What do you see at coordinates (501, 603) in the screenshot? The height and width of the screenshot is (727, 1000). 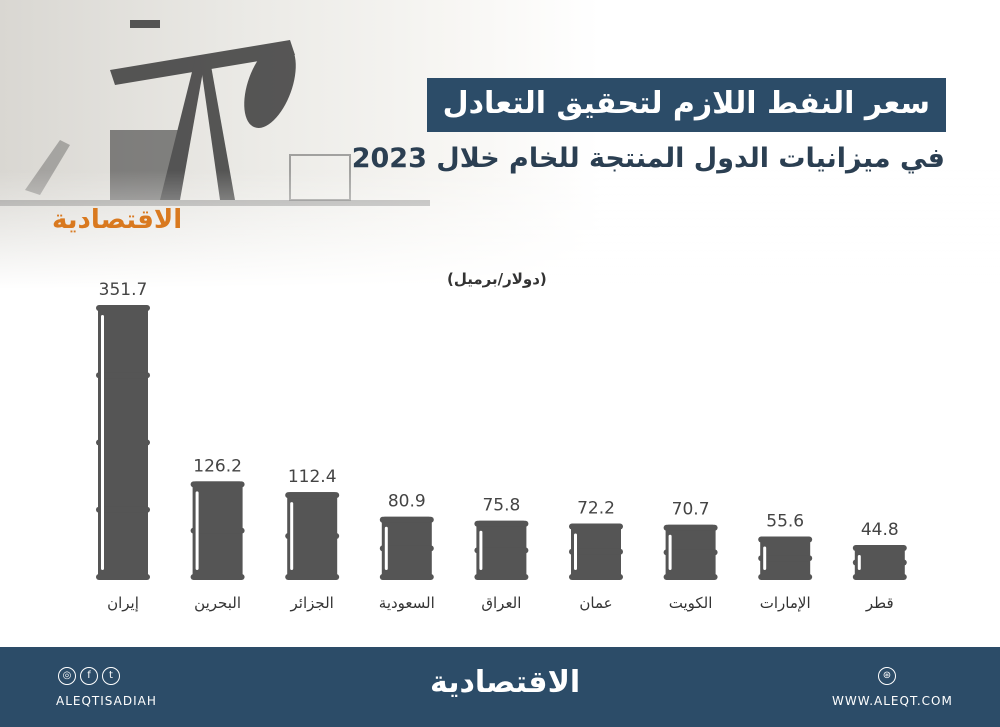 I see `category-label: العراق` at bounding box center [501, 603].